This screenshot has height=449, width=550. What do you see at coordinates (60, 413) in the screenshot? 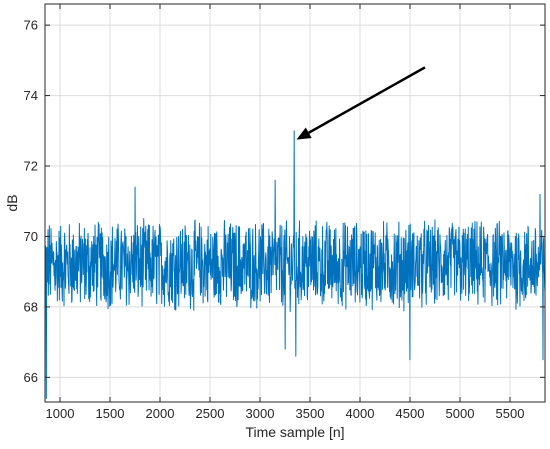
I see `x-tick-label: 1000` at bounding box center [60, 413].